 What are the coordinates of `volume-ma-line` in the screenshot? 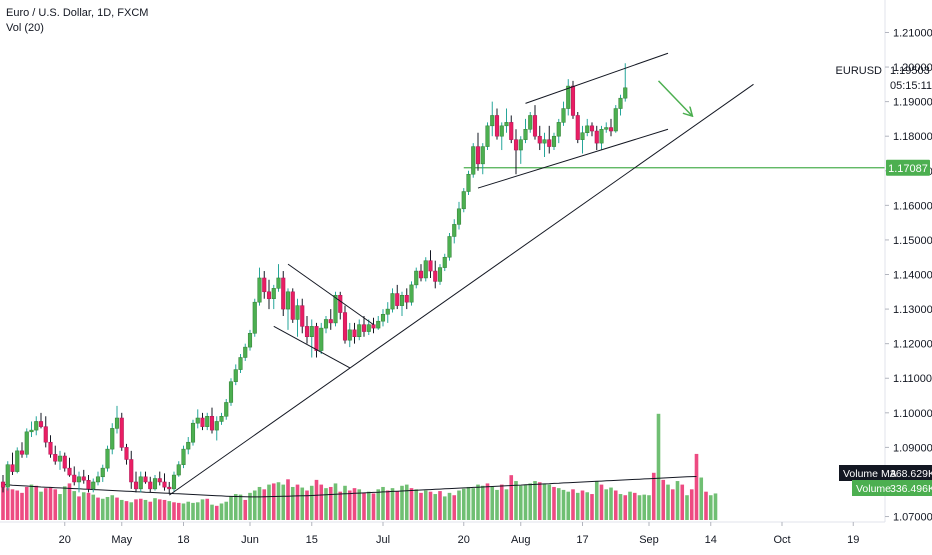 It's located at (349, 487).